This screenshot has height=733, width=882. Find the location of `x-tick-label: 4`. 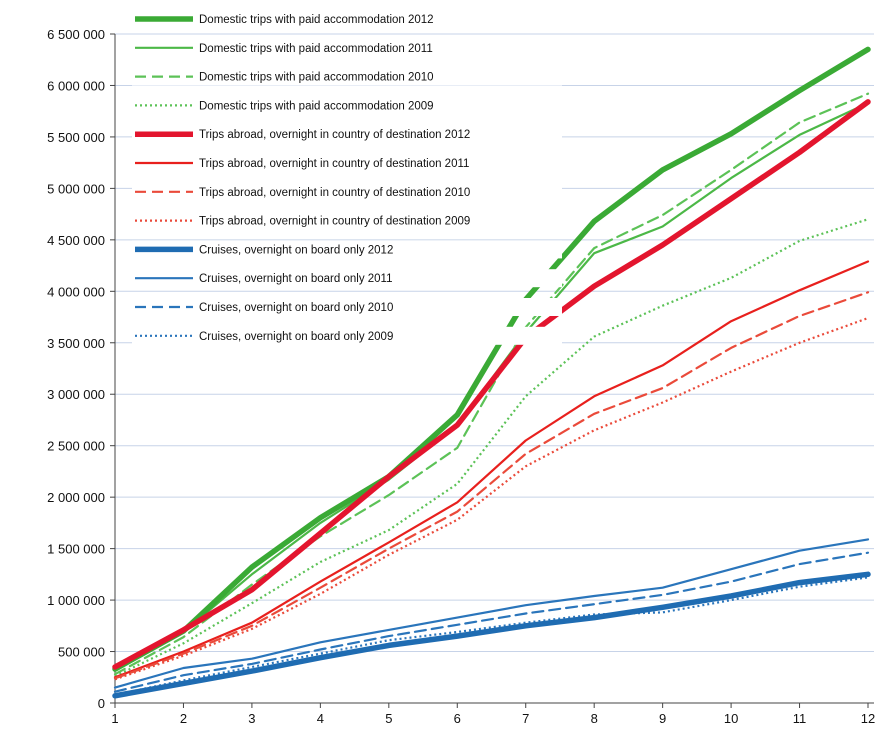

x-tick-label: 4 is located at coordinates (320, 718).